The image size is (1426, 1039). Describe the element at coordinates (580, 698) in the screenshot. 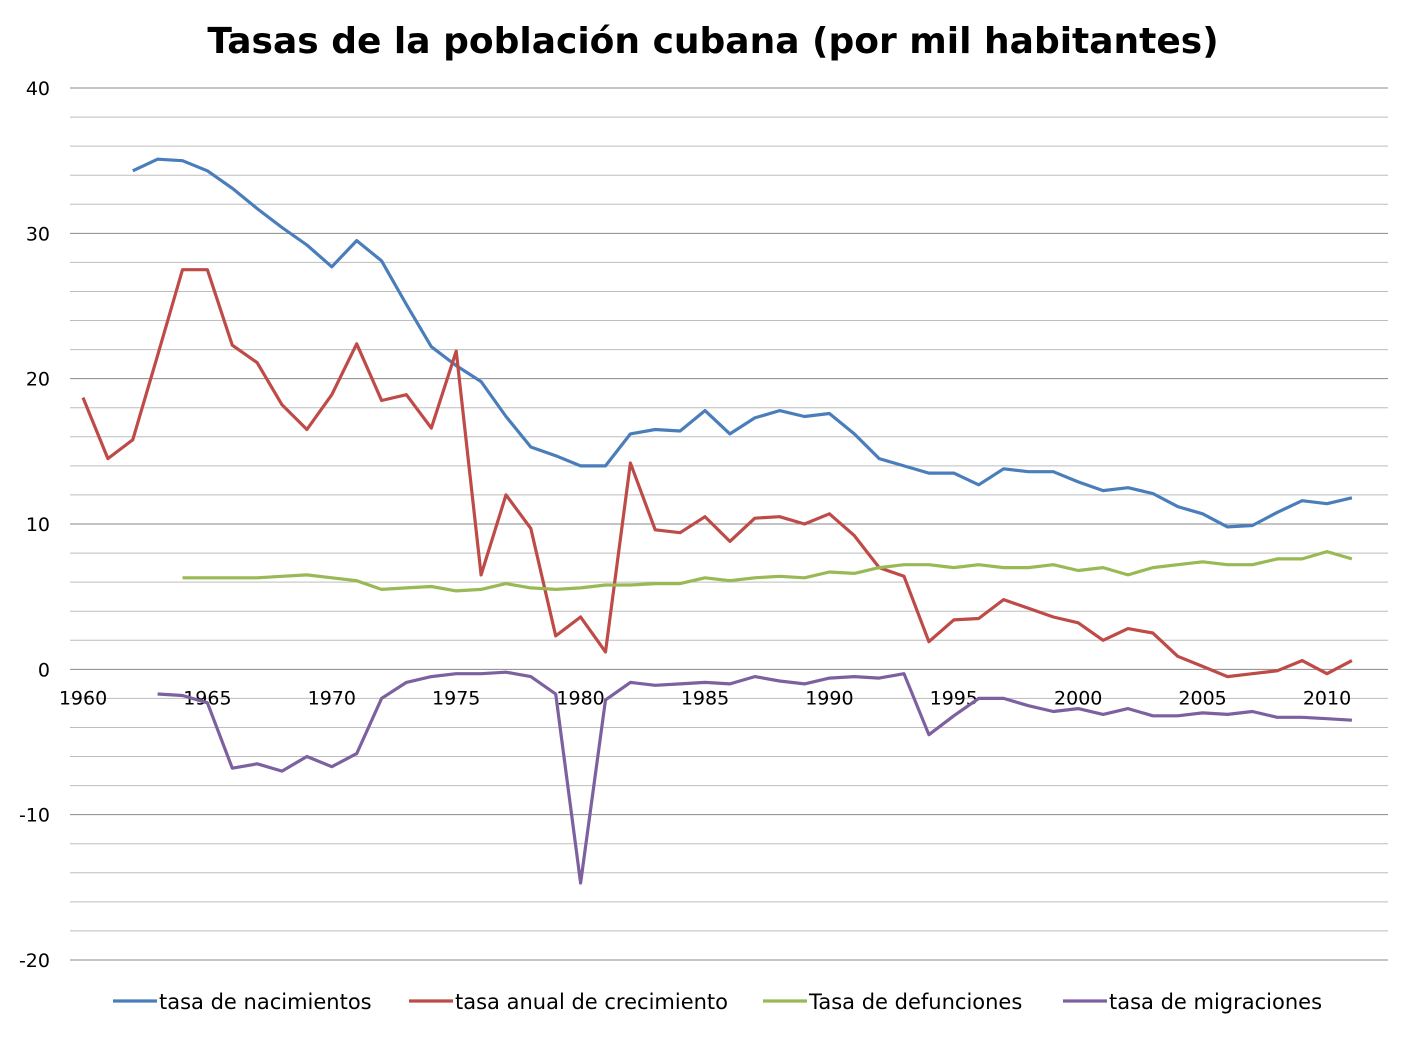

I see `x-tick-label: 1980` at that location.